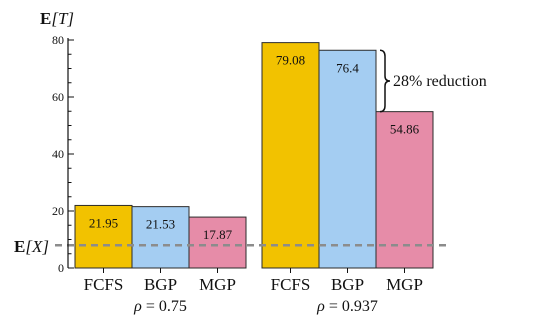 Image resolution: width=533 pixels, height=322 pixels. I want to click on reference-line-label-bold: E, so click(19, 246).